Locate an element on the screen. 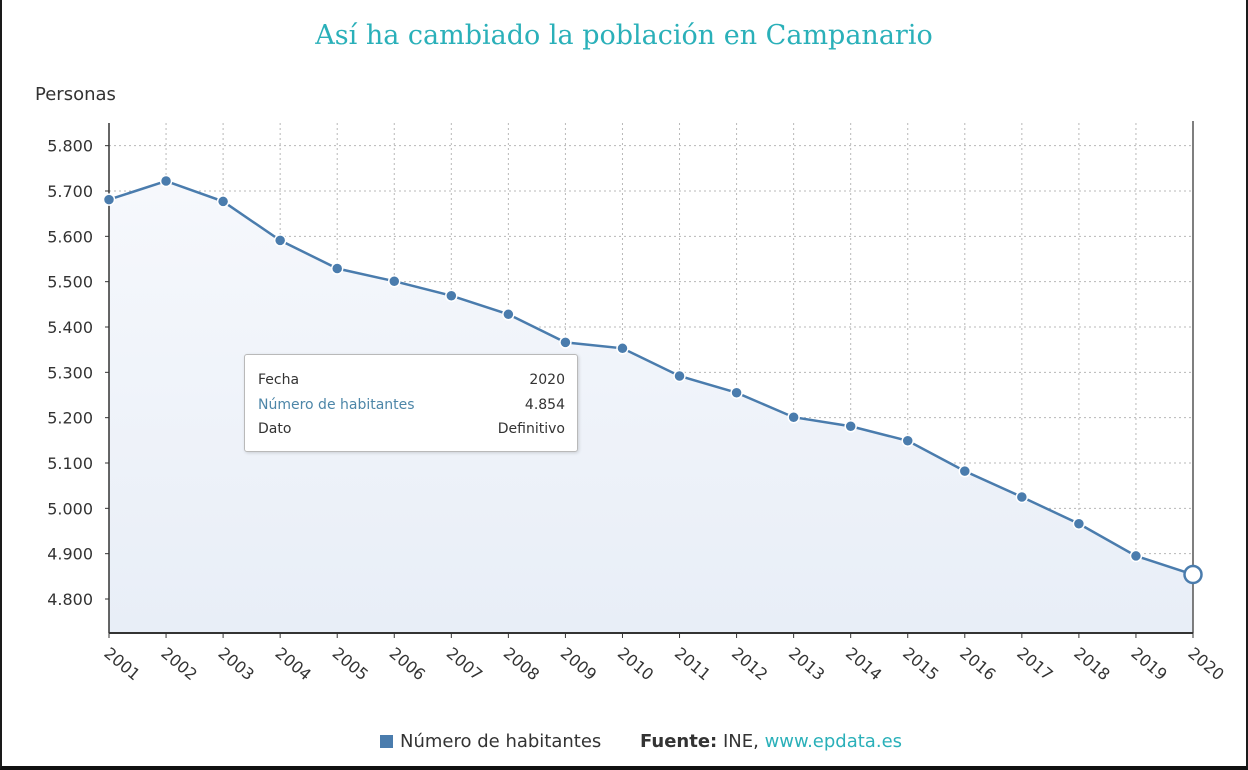  data-point-2008 is located at coordinates (508, 314).